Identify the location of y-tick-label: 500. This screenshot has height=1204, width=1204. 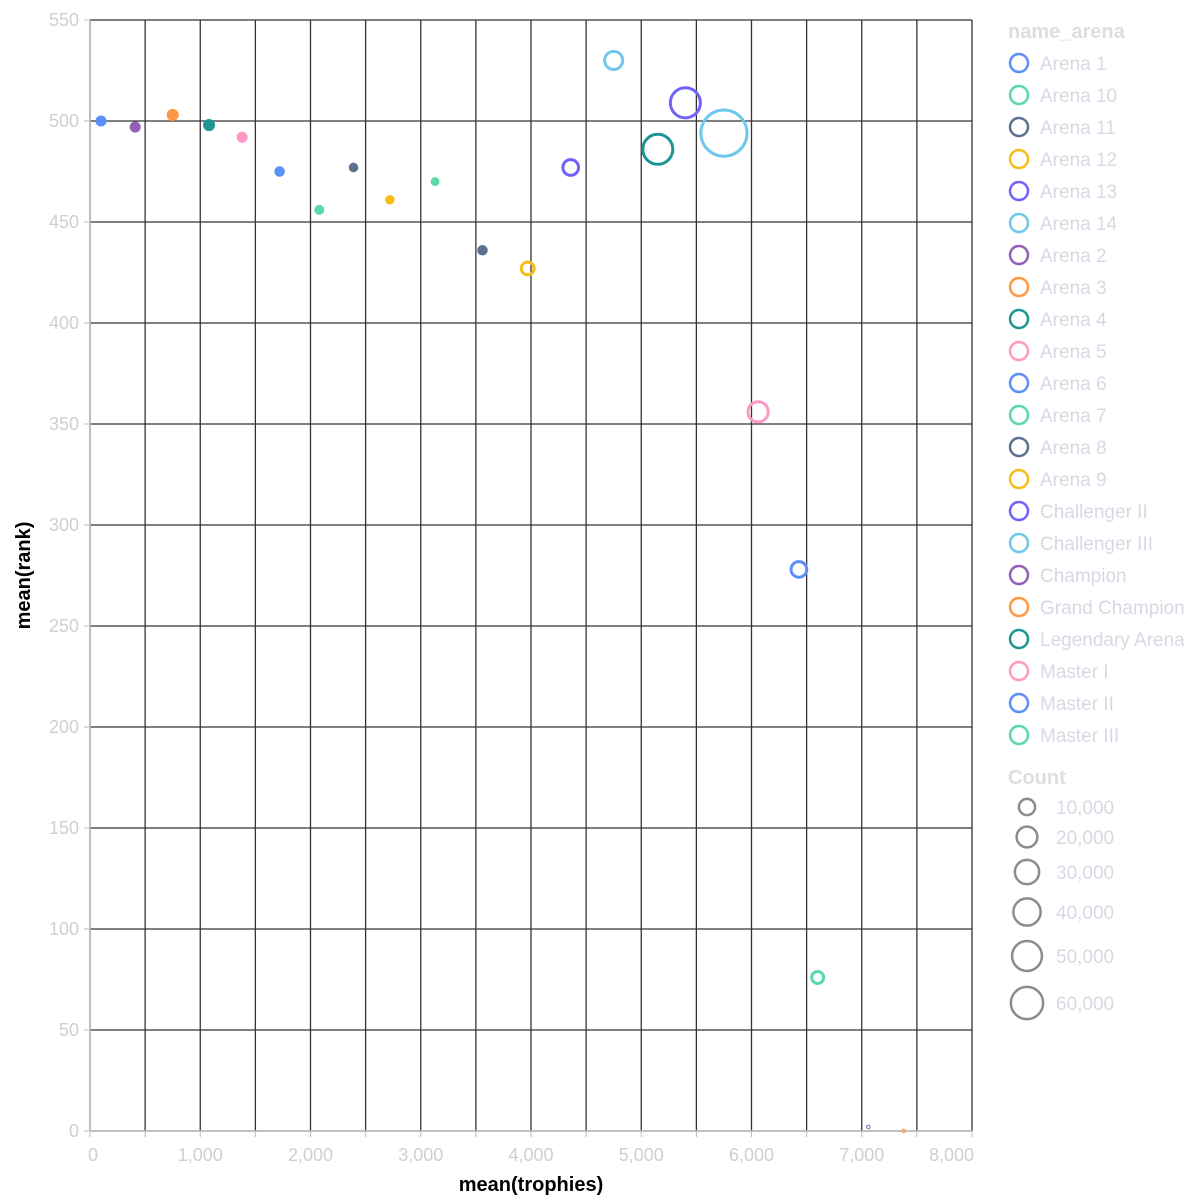
(64, 121).